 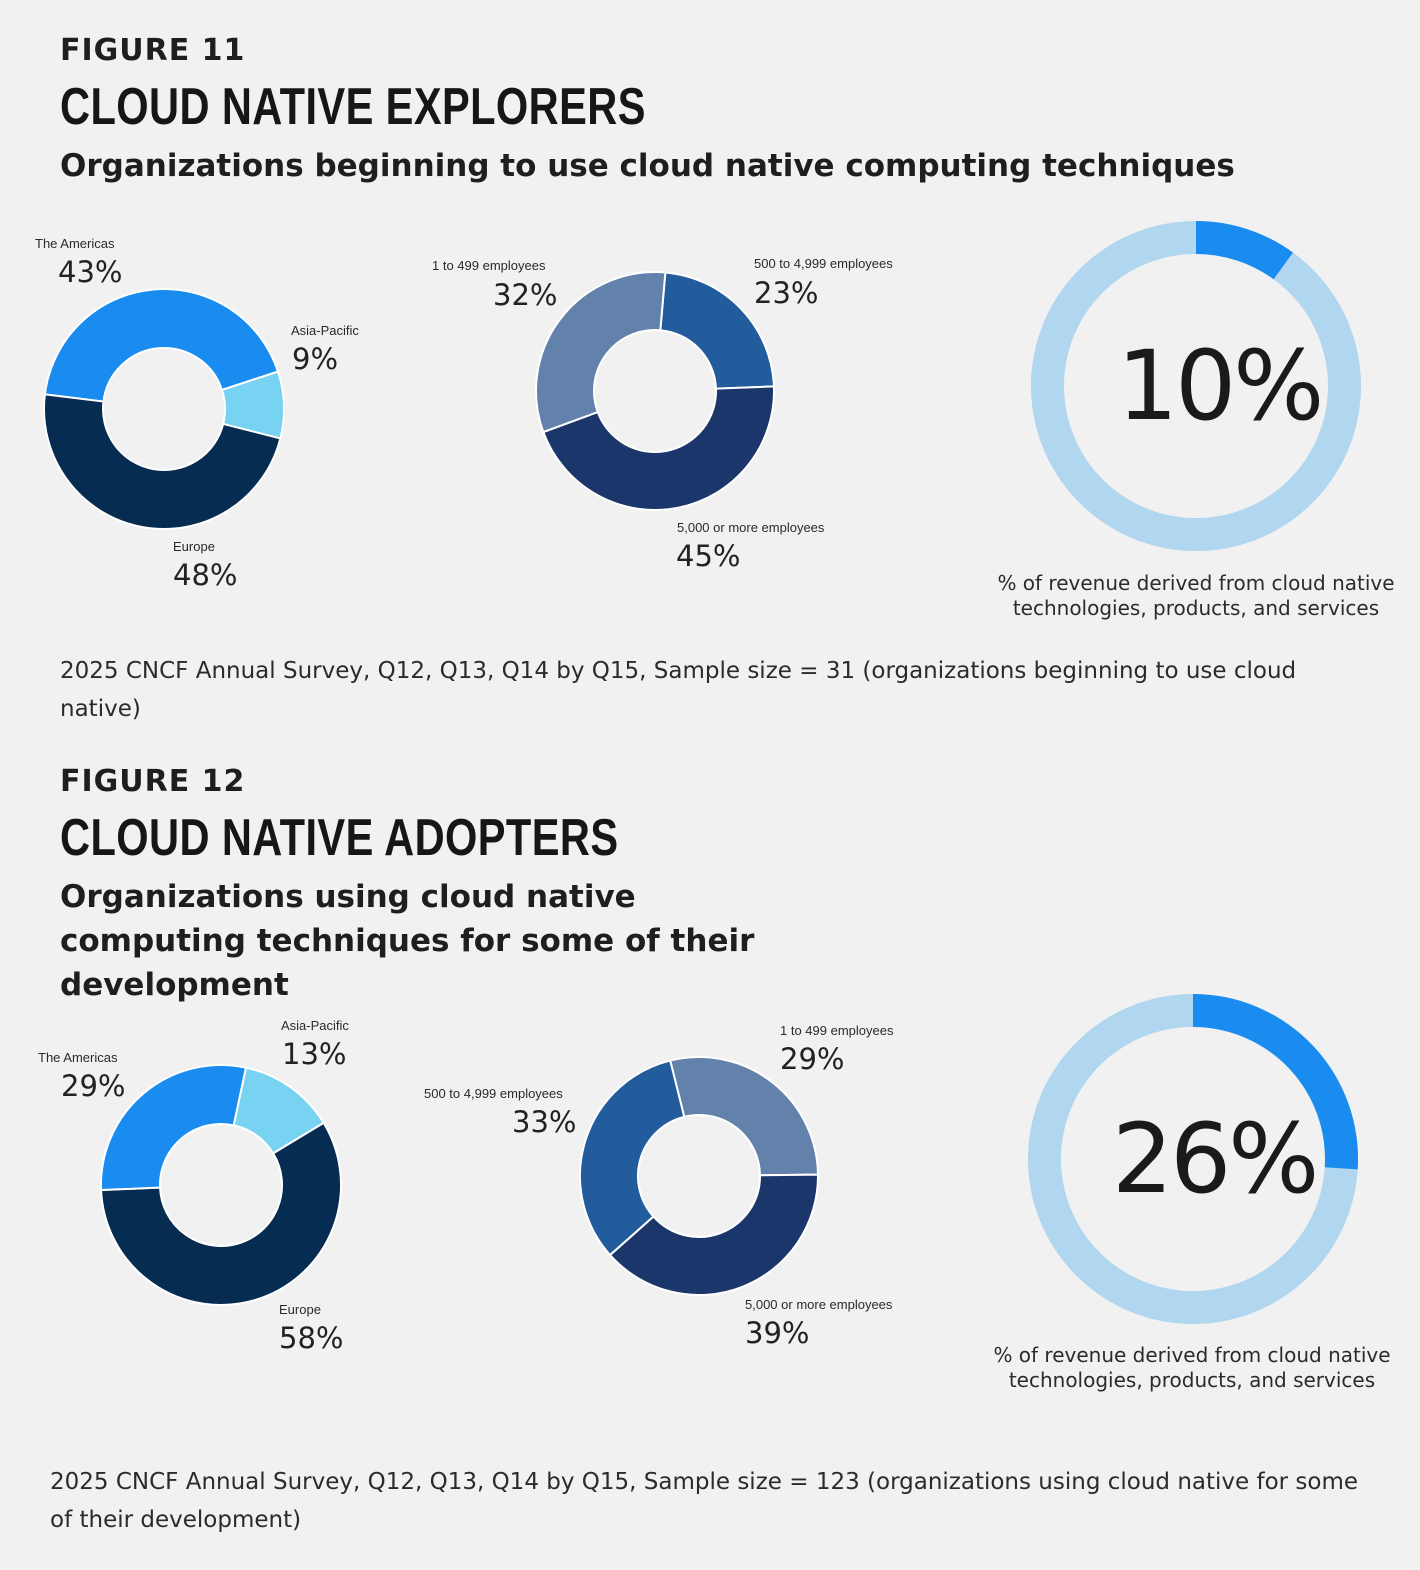 What do you see at coordinates (1220, 386) in the screenshot?
I see `gauge-value: 10%` at bounding box center [1220, 386].